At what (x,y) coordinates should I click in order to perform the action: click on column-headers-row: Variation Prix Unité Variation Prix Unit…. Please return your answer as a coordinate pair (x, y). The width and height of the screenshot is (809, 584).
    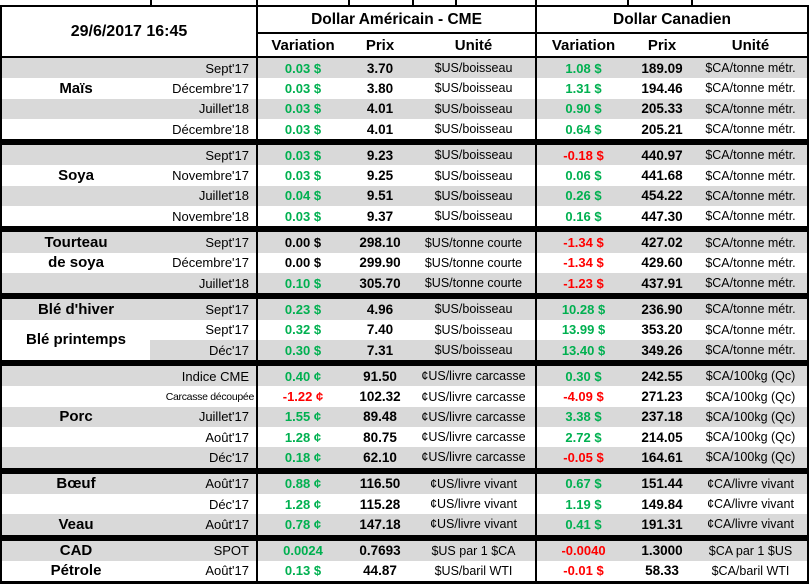
    Looking at the image, I should click on (531, 45).